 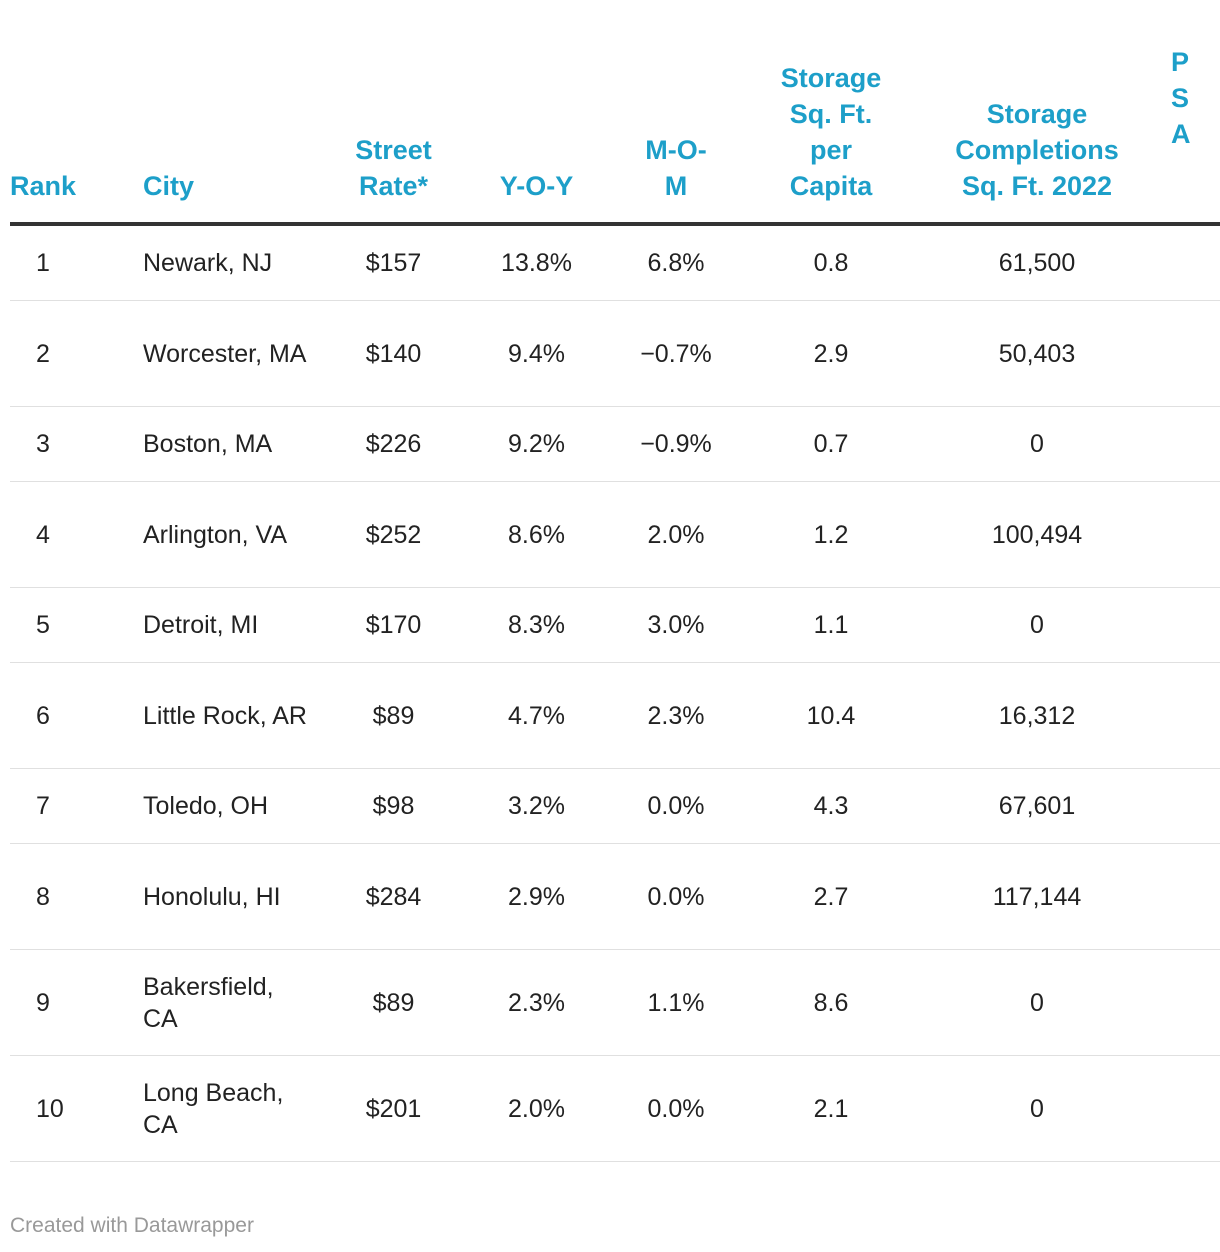 What do you see at coordinates (76, 534) in the screenshot?
I see `cell-rank: 4` at bounding box center [76, 534].